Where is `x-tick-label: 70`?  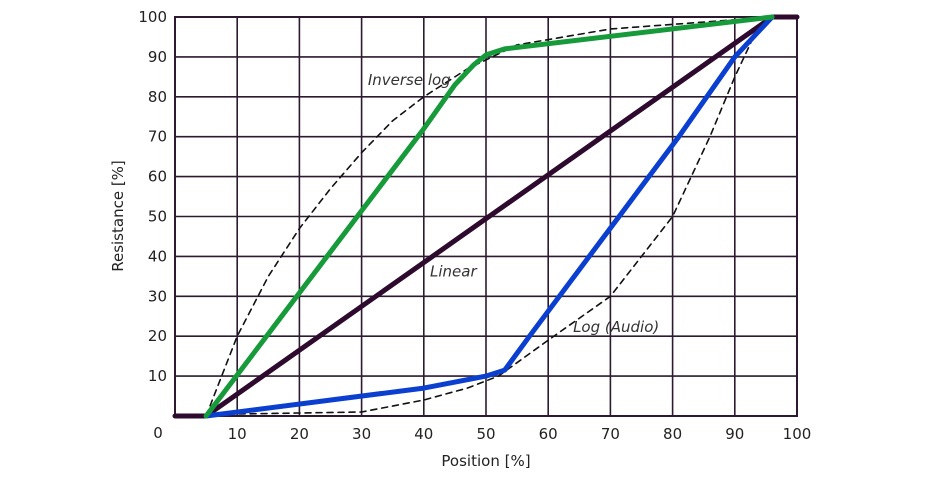 x-tick-label: 70 is located at coordinates (610, 434).